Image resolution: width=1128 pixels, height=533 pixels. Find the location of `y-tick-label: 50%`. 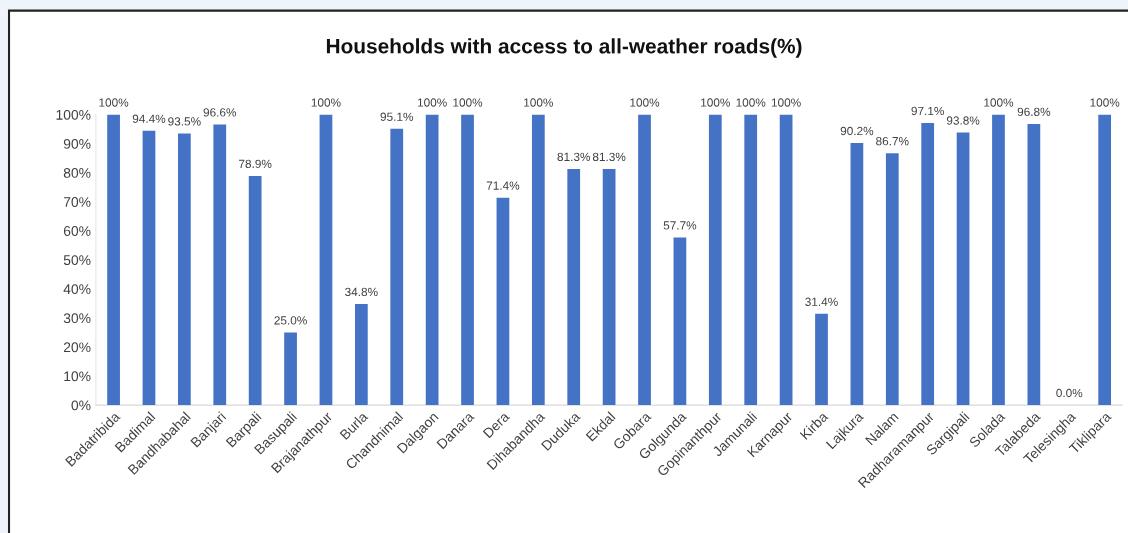

y-tick-label: 50% is located at coordinates (77, 260).